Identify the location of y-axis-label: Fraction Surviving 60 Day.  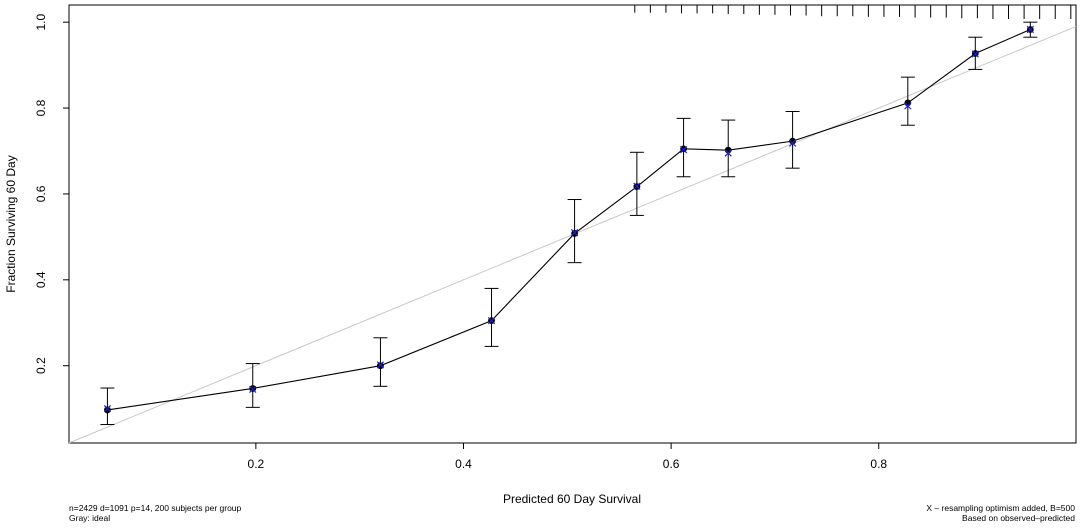
(11, 223).